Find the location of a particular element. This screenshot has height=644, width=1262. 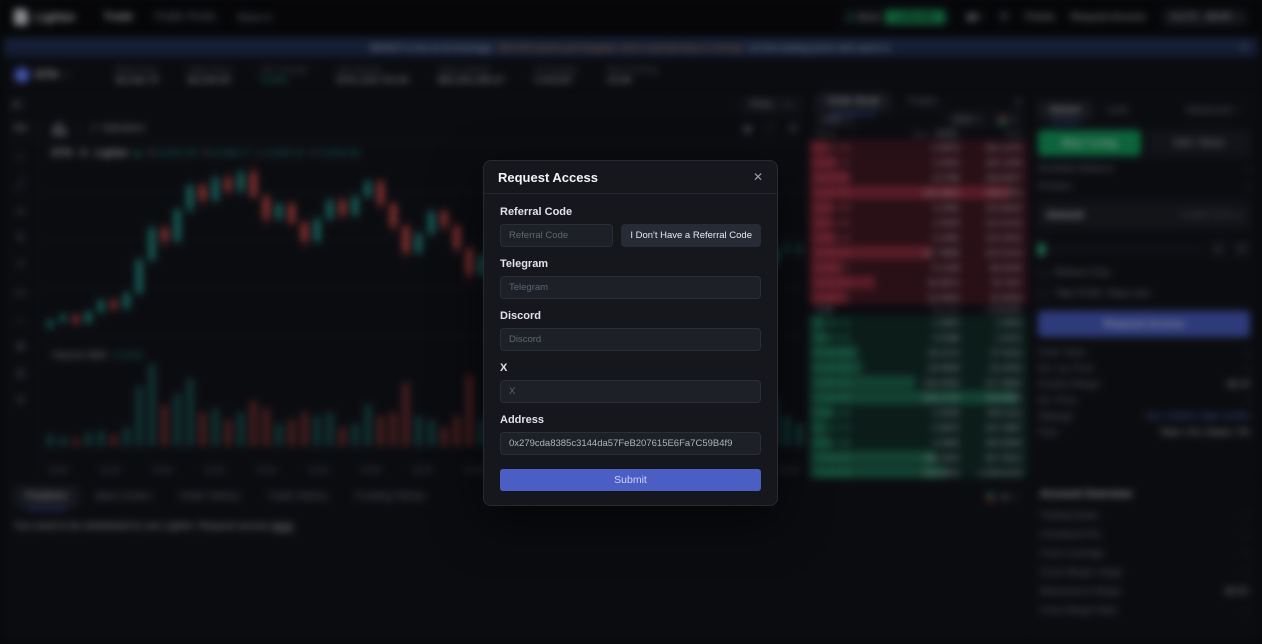

stat-index-price: Index Price $3,049.95 is located at coordinates (209, 75).